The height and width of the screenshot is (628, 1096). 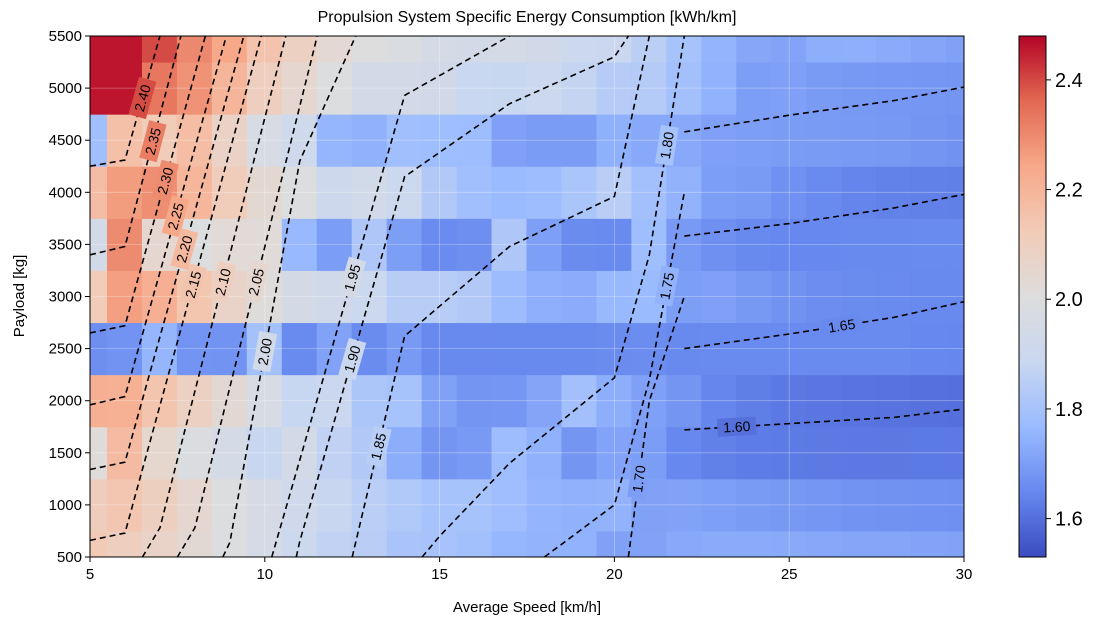 I want to click on x-tick-label: 25, so click(x=789, y=574).